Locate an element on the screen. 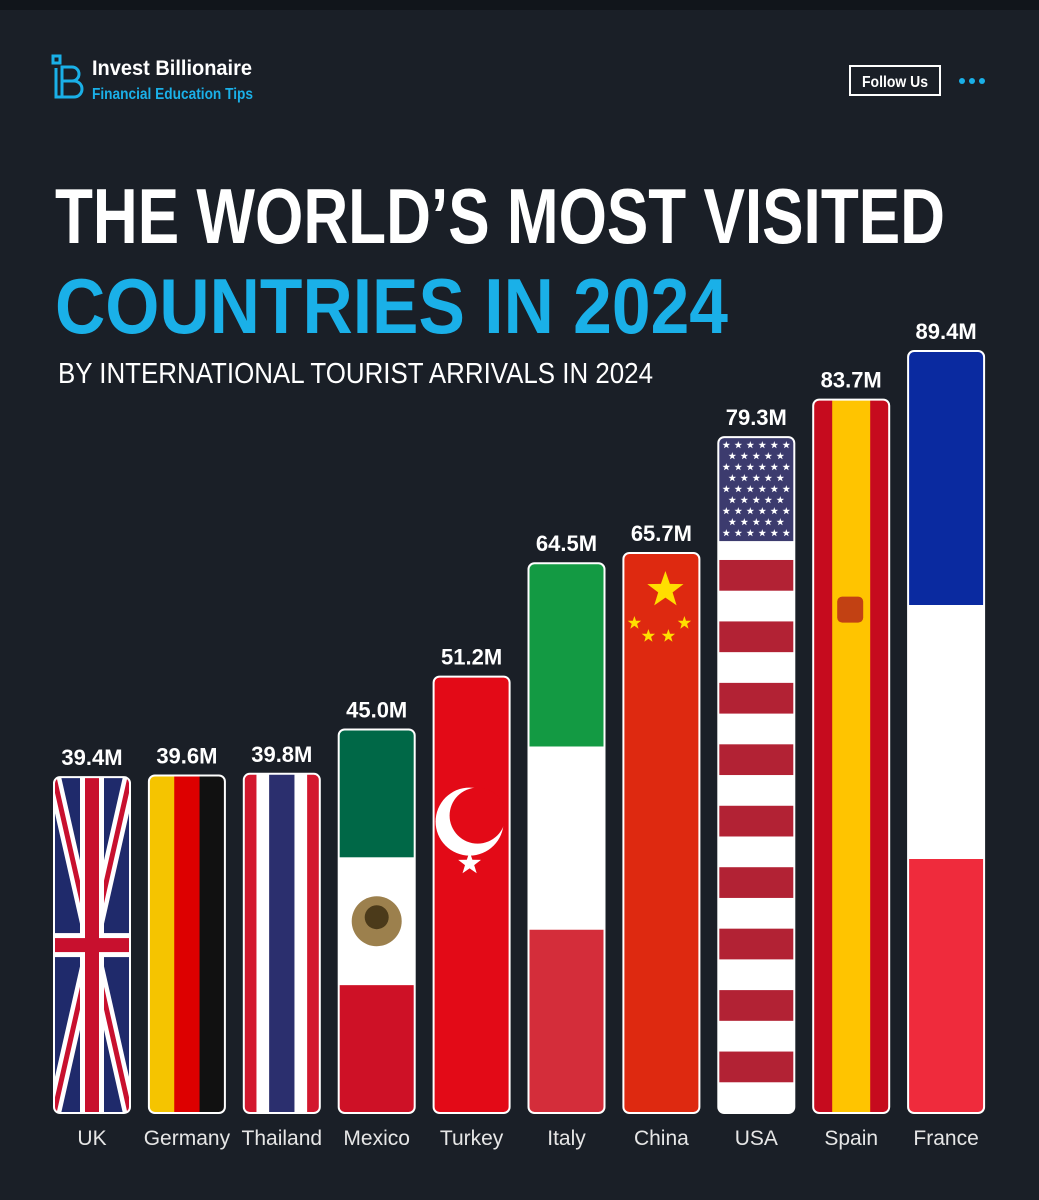 This screenshot has height=1200, width=1039. value-label: 51.2M is located at coordinates (471, 657).